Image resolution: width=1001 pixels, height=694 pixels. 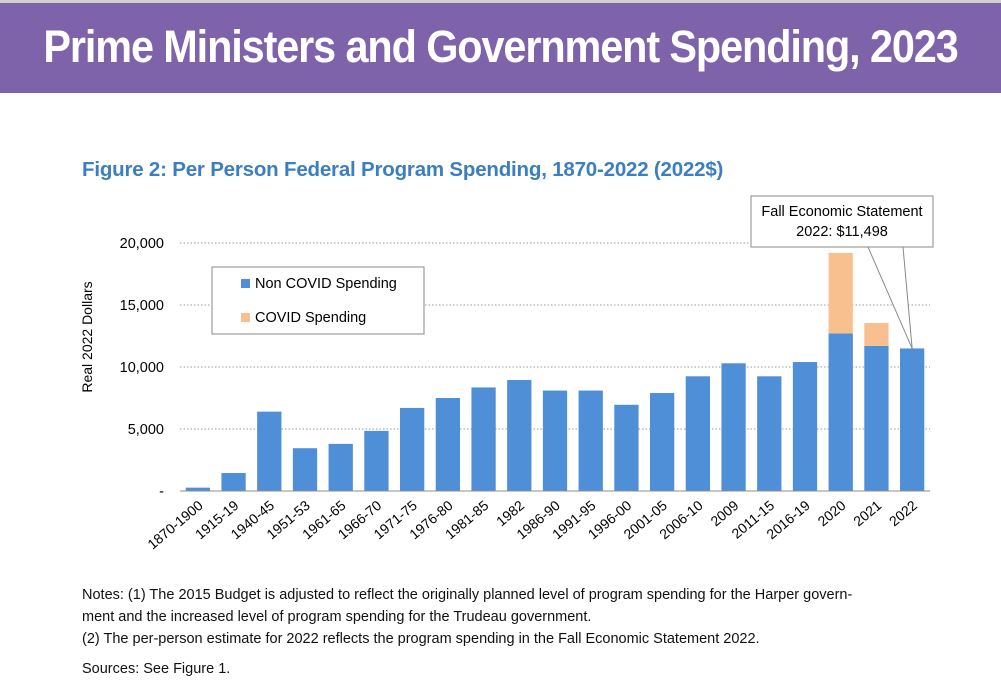 What do you see at coordinates (903, 513) in the screenshot?
I see `x-tick-label: 2022` at bounding box center [903, 513].